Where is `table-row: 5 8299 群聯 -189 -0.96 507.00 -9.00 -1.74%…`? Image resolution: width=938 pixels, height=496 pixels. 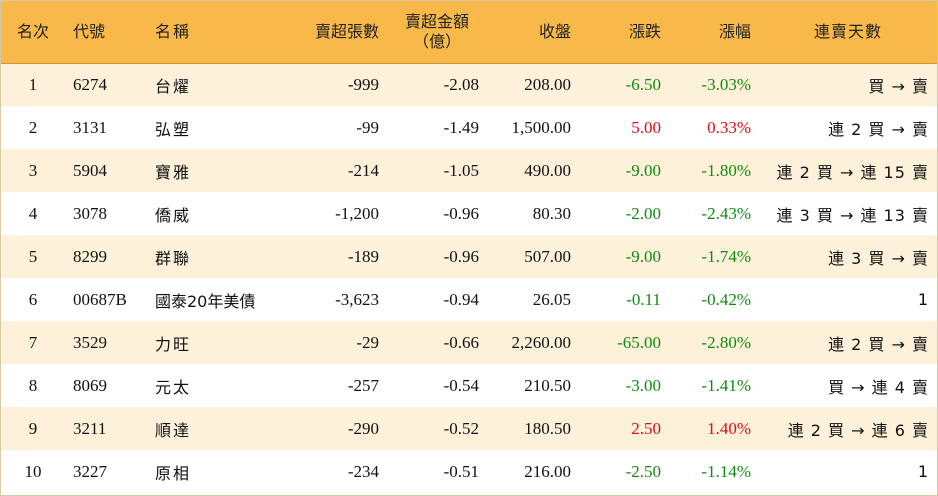 table-row: 5 8299 群聯 -189 -0.96 507.00 -9.00 -1.74%… is located at coordinates (469, 256).